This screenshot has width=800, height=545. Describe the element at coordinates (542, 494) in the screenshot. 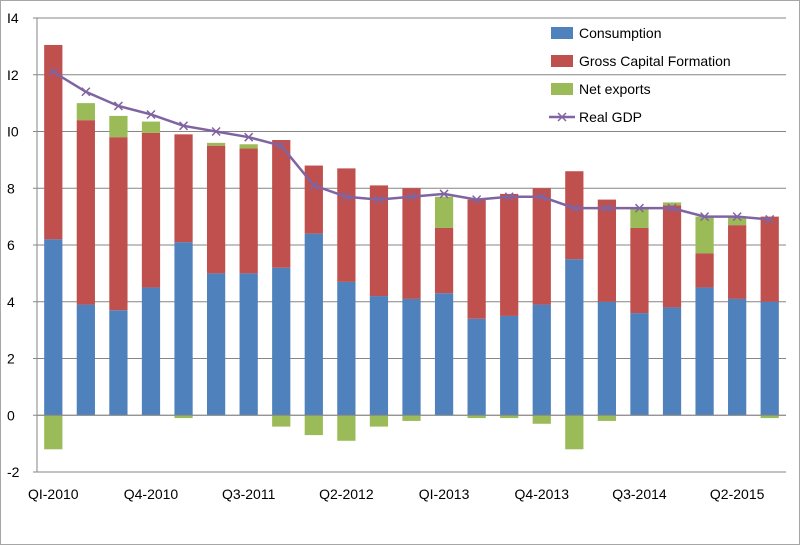

I see `x-tick-label: Q4-2013` at that location.